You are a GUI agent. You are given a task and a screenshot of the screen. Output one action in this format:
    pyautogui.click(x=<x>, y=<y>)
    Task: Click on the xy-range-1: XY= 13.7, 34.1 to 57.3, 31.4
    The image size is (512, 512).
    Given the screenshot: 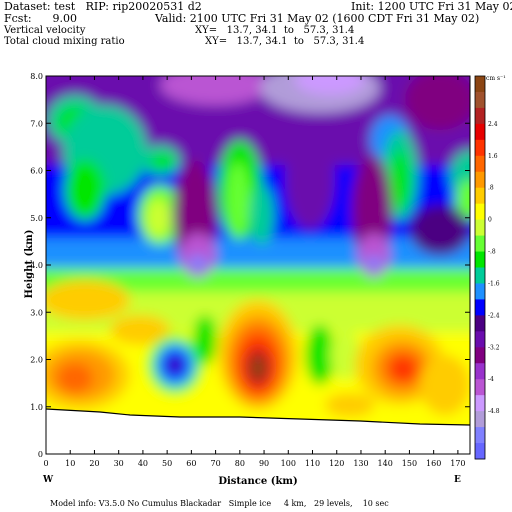 What is the action you would take?
    pyautogui.click(x=275, y=30)
    